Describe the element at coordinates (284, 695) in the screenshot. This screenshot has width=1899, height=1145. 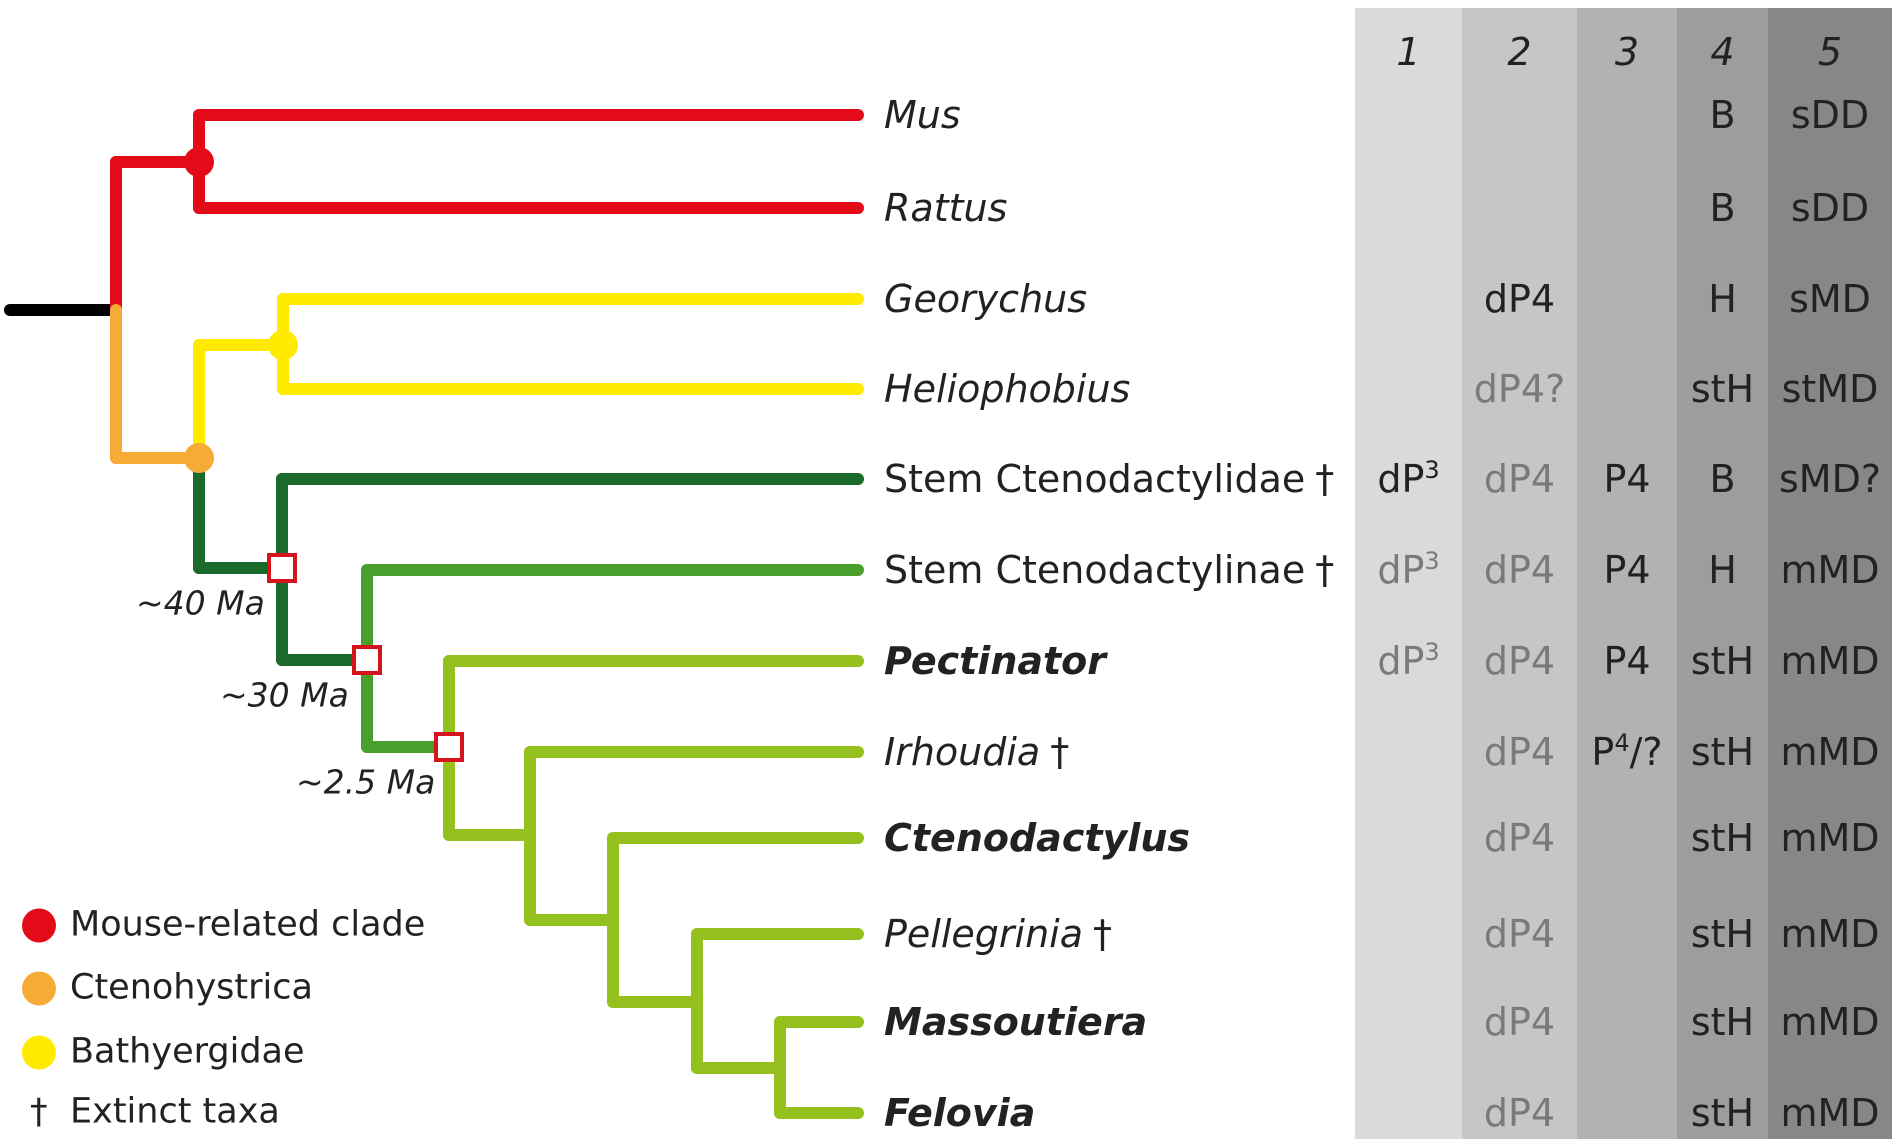
I see `divergence-age-label: ~30 Ma` at that location.